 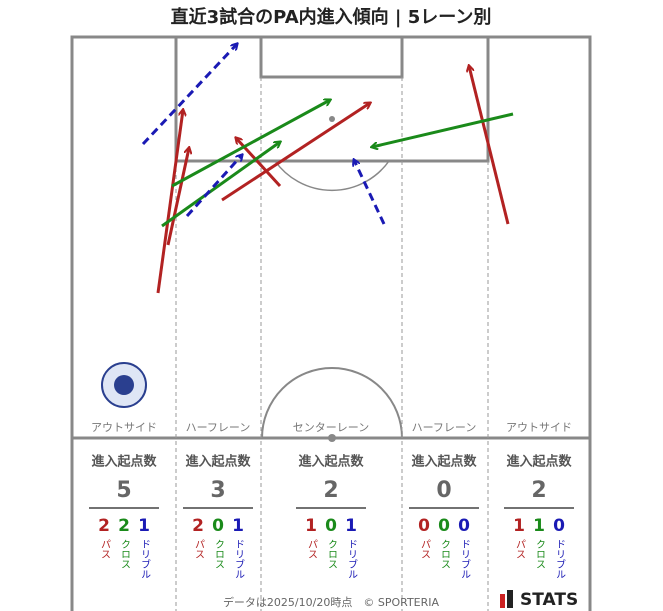 What do you see at coordinates (217, 490) in the screenshot?
I see `lane-total: 3` at bounding box center [217, 490].